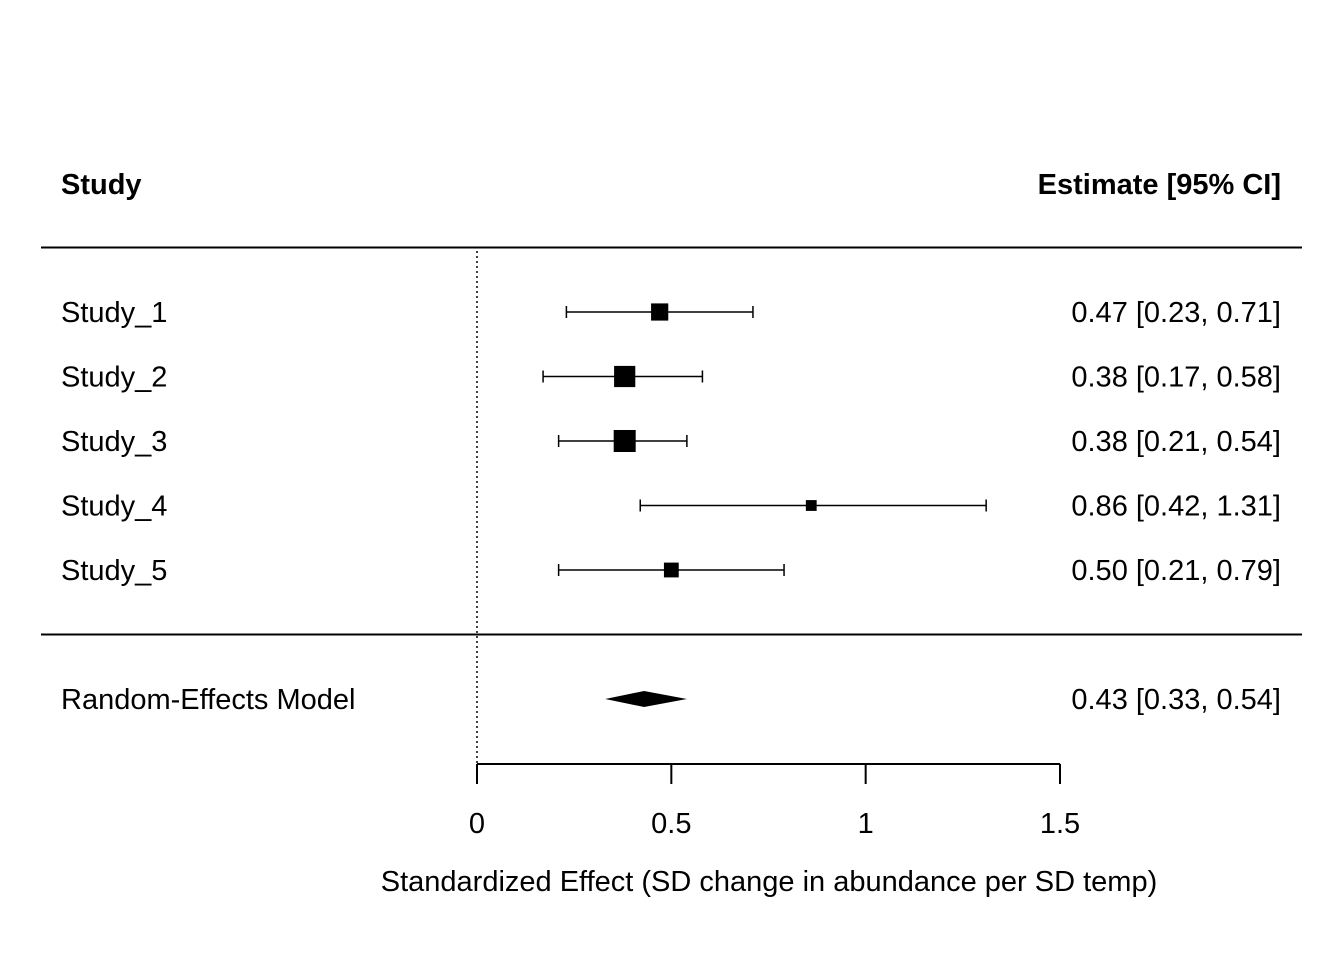 Image resolution: width=1344 pixels, height=960 pixels. What do you see at coordinates (114, 378) in the screenshot?
I see `study-label: Study_2` at bounding box center [114, 378].